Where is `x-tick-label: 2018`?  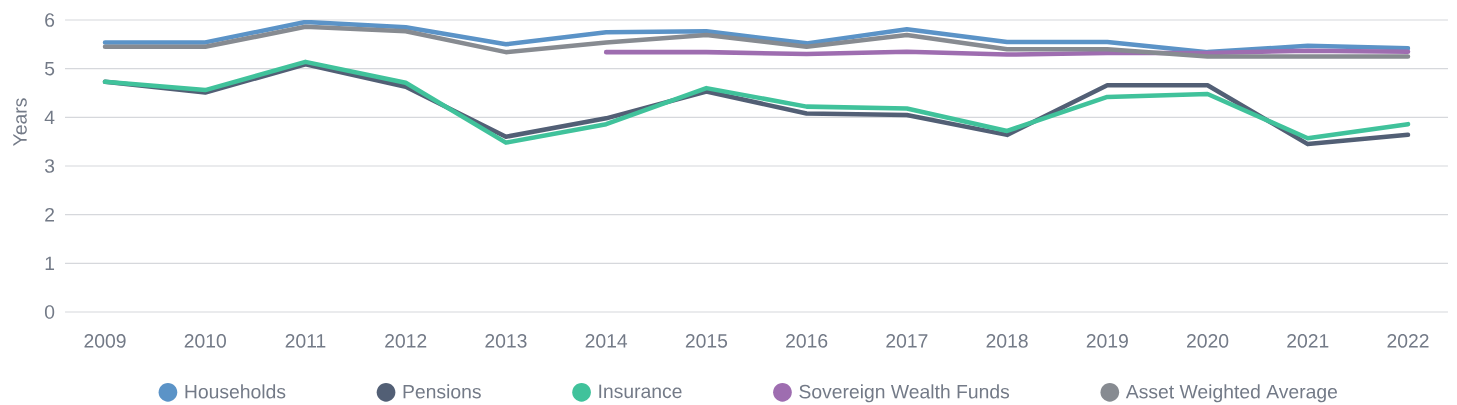
x-tick-label: 2018 is located at coordinates (1007, 341).